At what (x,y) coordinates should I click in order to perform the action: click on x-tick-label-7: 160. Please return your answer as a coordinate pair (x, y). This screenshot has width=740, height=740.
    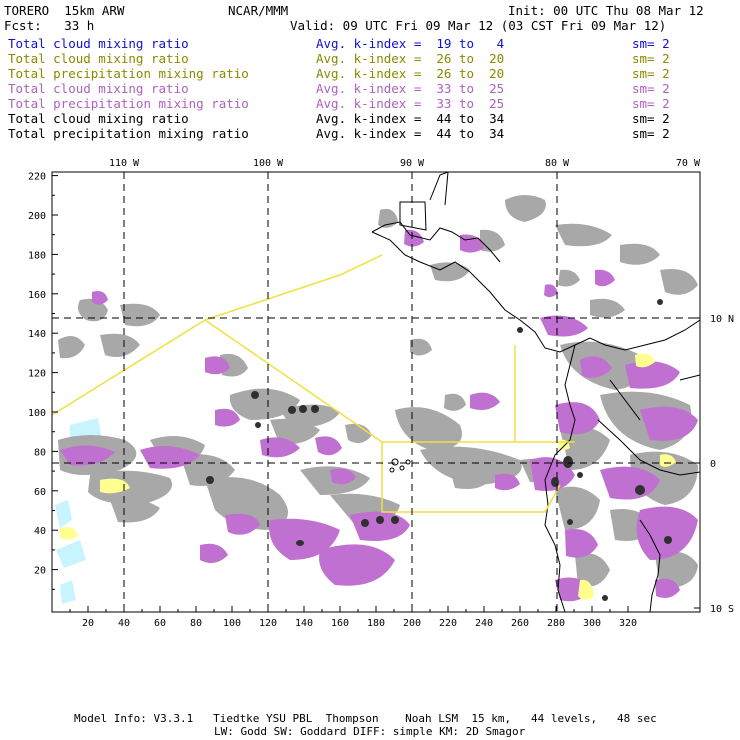
    Looking at the image, I should click on (340, 623).